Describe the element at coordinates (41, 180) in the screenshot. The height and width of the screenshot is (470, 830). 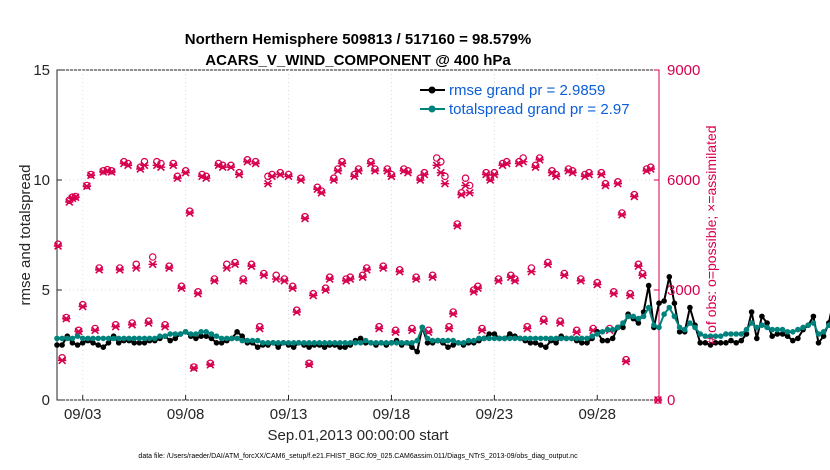
I see `y-tick-label: 10` at that location.